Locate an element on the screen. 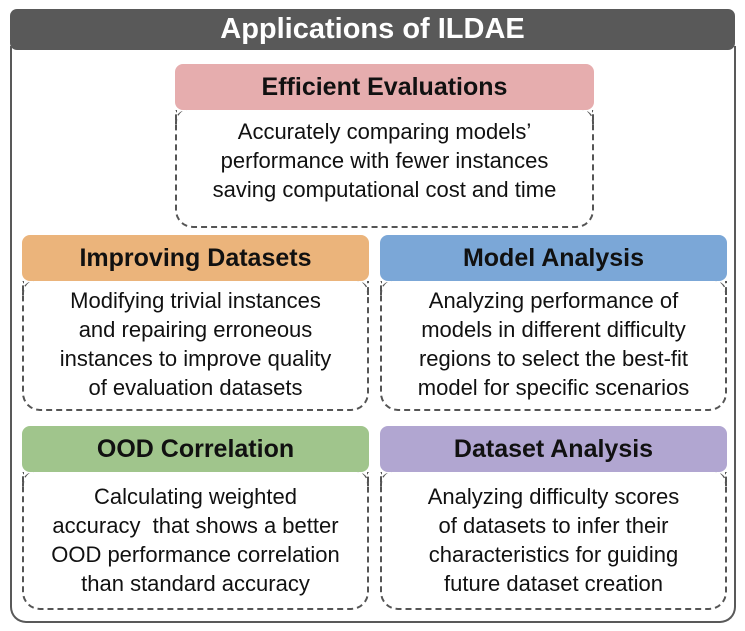 This screenshot has width=745, height=631. description-line: instances to improve quality is located at coordinates (195, 358).